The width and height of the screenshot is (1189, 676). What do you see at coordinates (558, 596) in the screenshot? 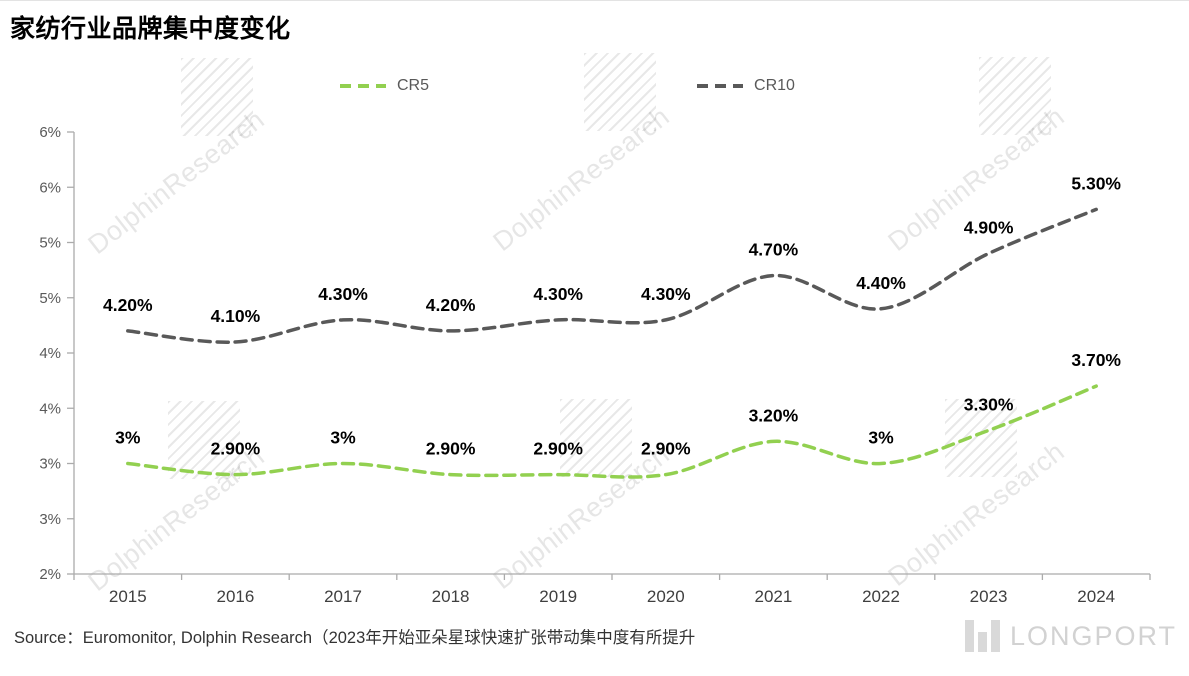
I see `x-axis-year-label: 2019` at bounding box center [558, 596].